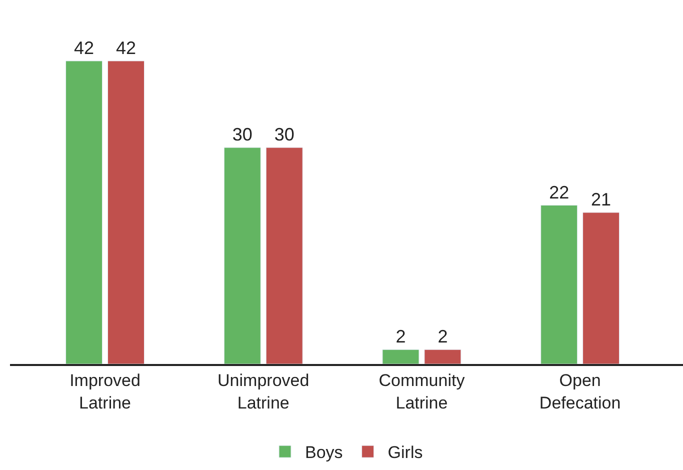 The width and height of the screenshot is (683, 470). I want to click on data-label: 21, so click(601, 199).